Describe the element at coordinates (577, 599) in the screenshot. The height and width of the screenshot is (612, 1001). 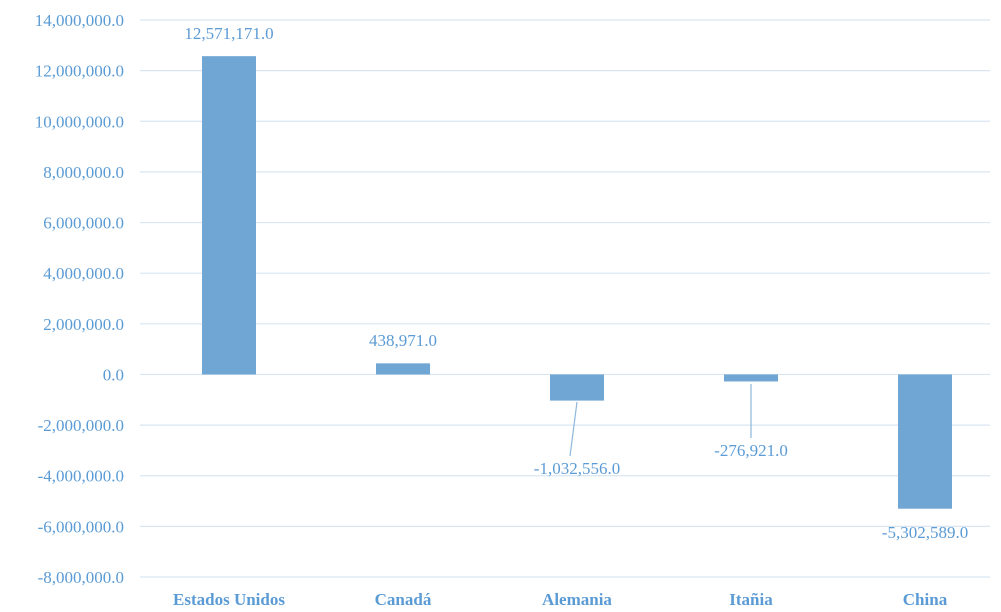
I see `x-category-label: Alemania` at that location.